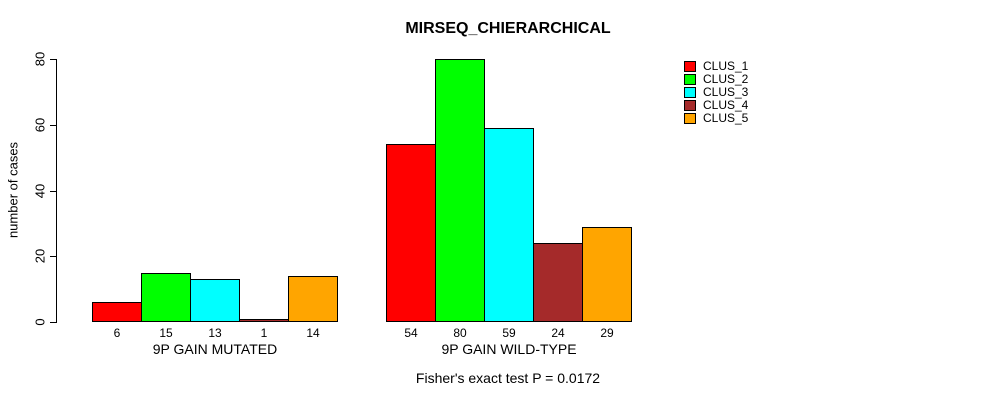 The image size is (990, 400). I want to click on bar-clus_3-group1, so click(215, 300).